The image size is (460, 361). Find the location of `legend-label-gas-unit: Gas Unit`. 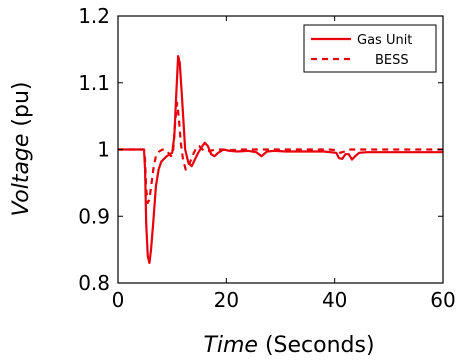

legend-label-gas-unit: Gas Unit is located at coordinates (384, 40).